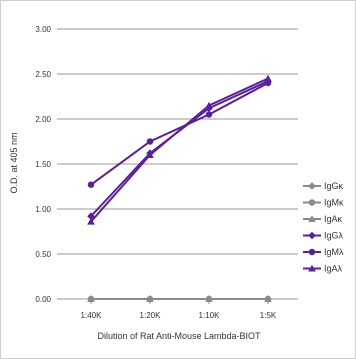  I want to click on legend-label: IgMκ, so click(334, 203).